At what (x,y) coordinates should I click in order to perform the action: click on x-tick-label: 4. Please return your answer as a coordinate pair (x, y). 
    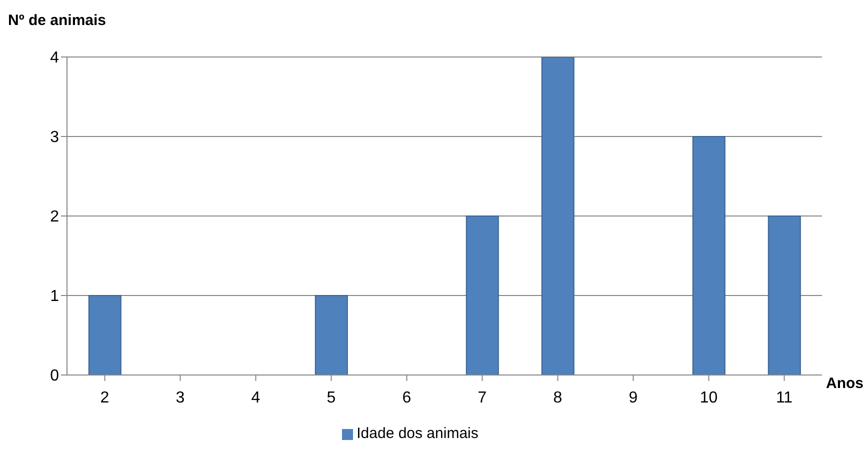
    Looking at the image, I should click on (255, 397).